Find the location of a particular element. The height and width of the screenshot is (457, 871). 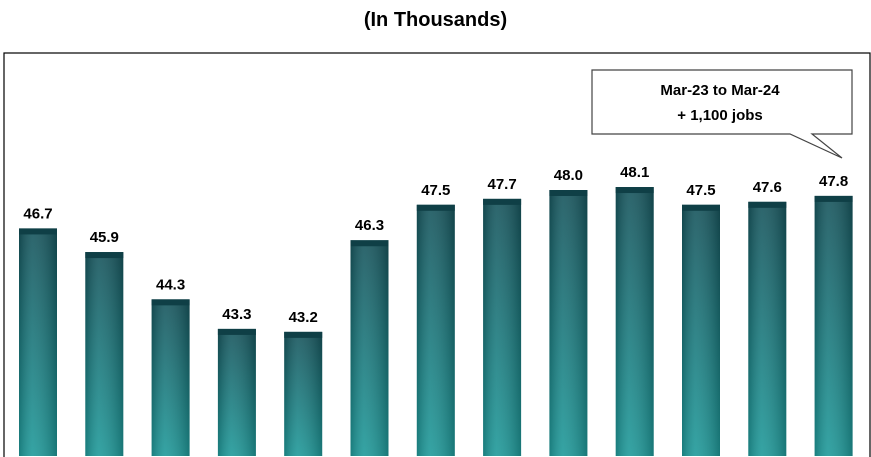

bar-value-label-3: 44.3 is located at coordinates (170, 284).